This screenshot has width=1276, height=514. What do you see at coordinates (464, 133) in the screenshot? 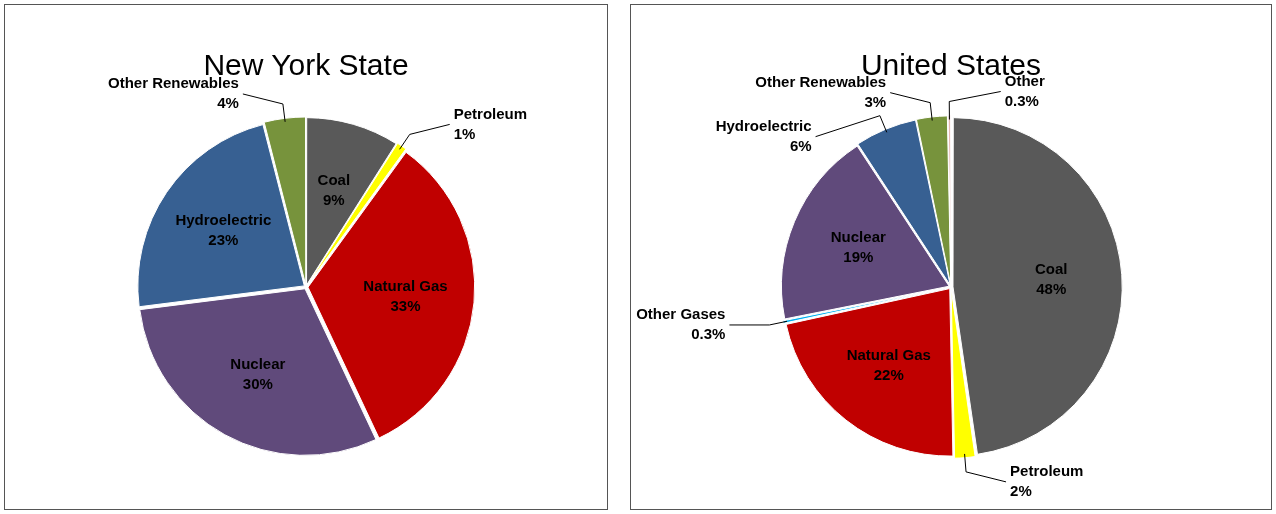
I see `data-label: 1%` at bounding box center [464, 133].